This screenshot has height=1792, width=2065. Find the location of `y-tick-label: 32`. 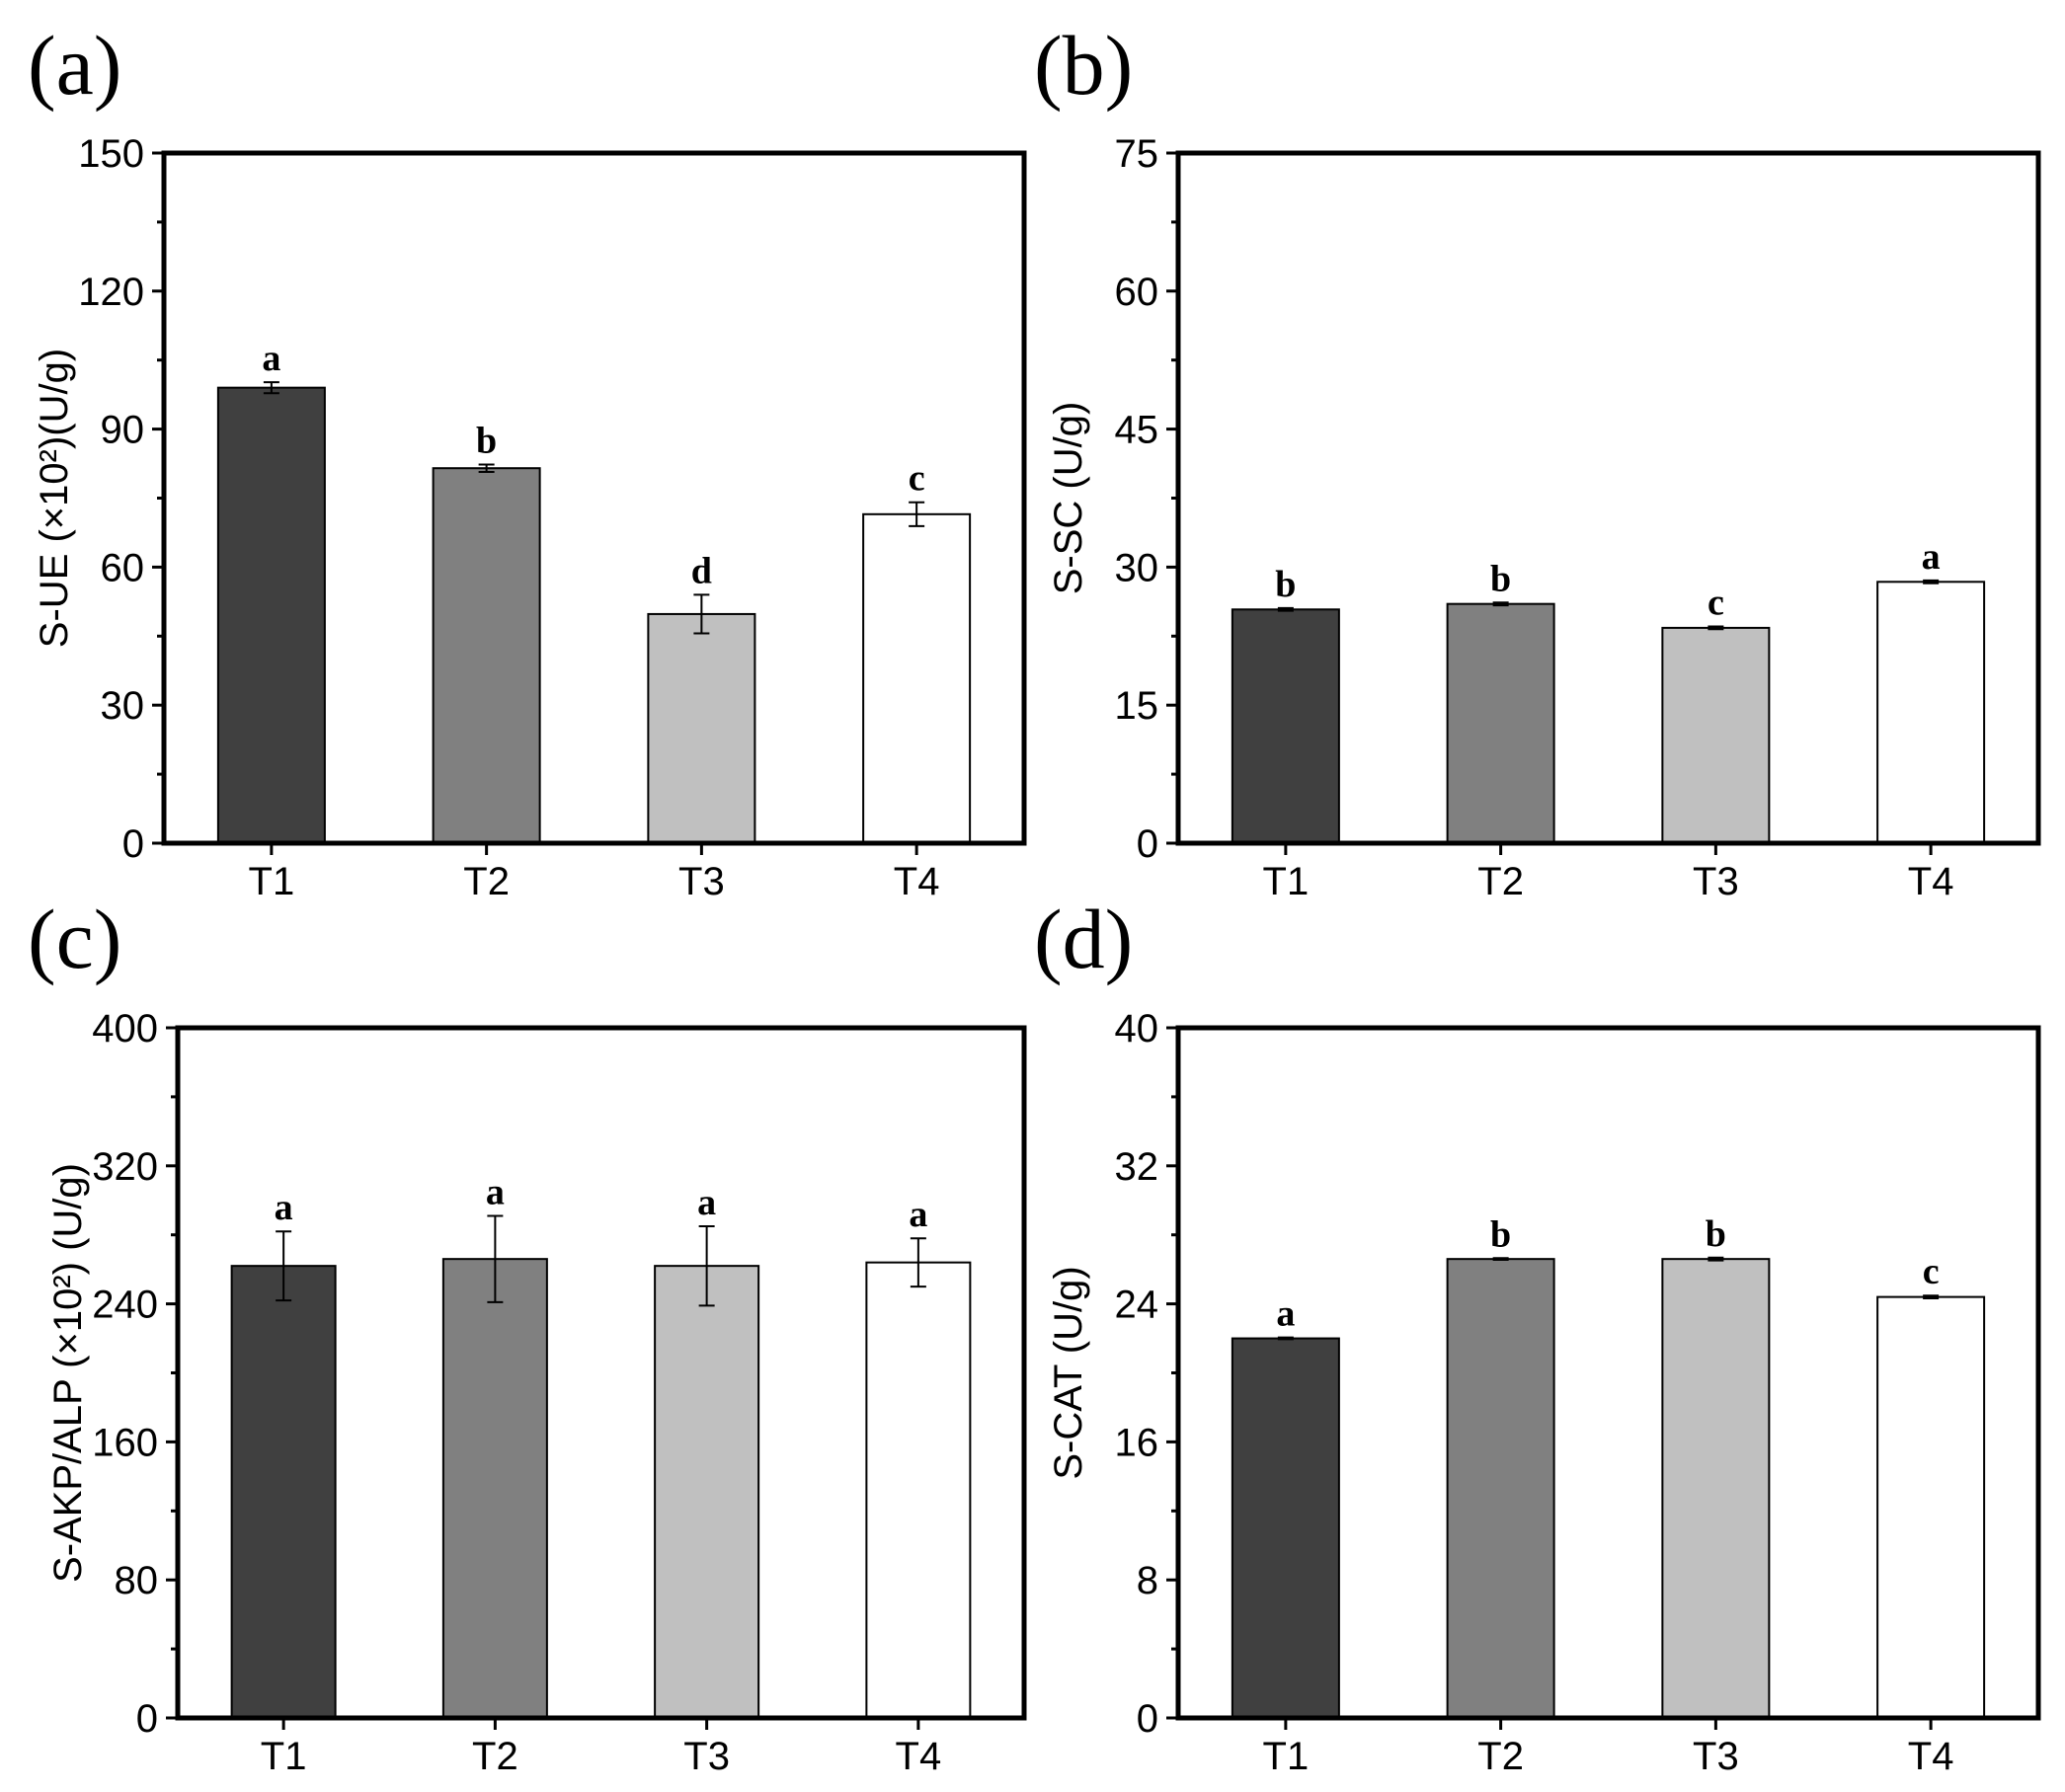

y-tick-label: 32 is located at coordinates (1137, 1167).